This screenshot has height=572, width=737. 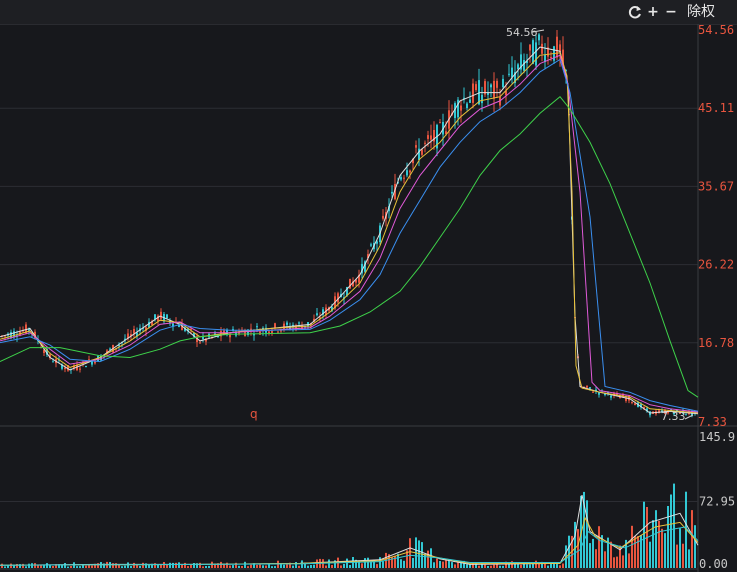 What do you see at coordinates (671, 12) in the screenshot?
I see `zoom-out-button: −` at bounding box center [671, 12].